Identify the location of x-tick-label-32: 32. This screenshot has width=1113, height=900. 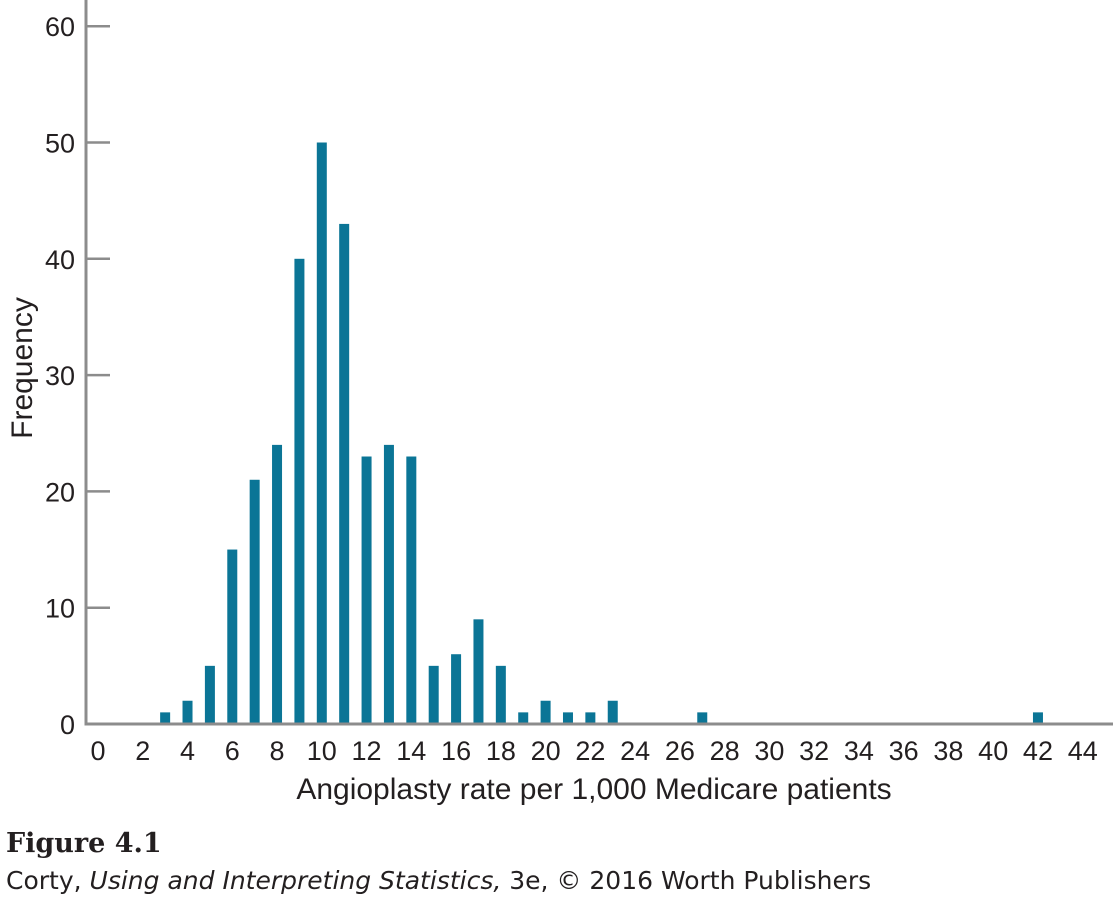
(814, 751).